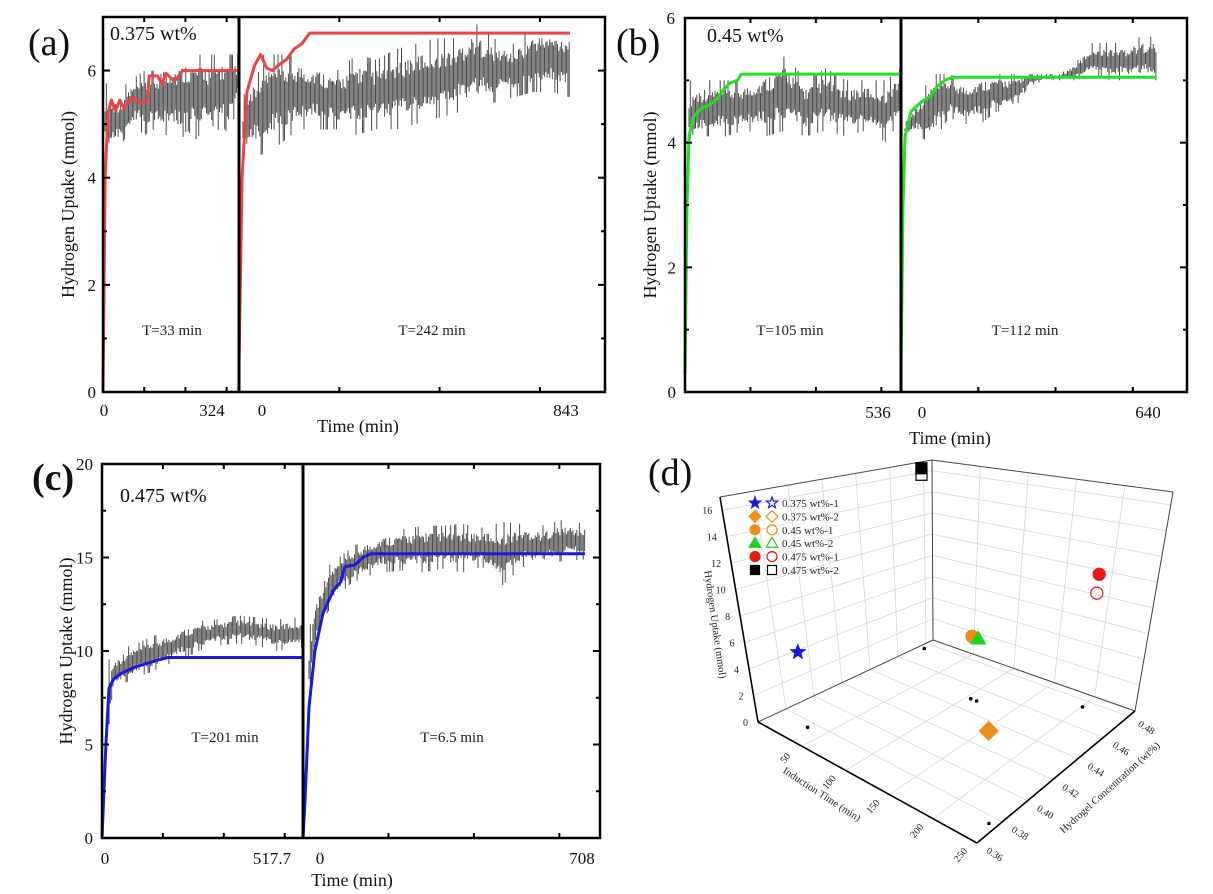 This screenshot has height=894, width=1213. I want to click on z-tick-label: 14, so click(712, 538).